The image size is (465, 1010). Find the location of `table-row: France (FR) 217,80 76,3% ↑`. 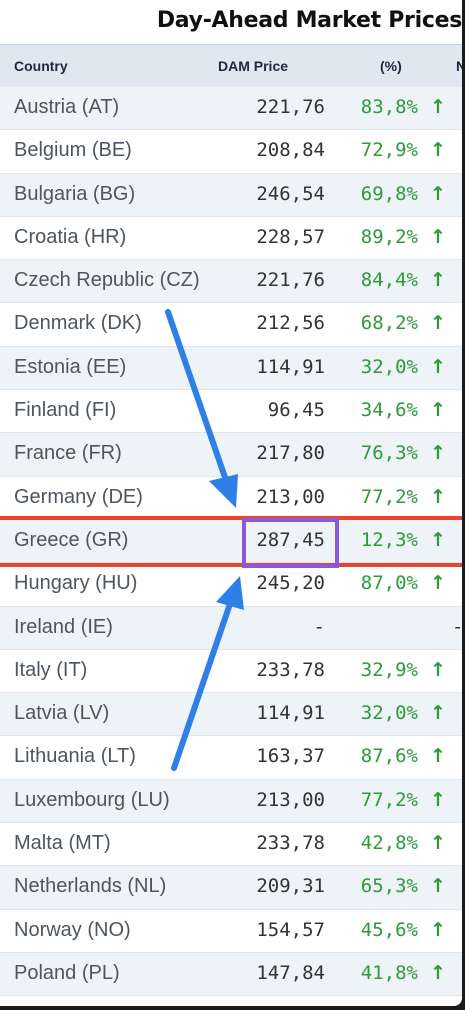

table-row: France (FR) 217,80 76,3% ↑ is located at coordinates (231, 455).